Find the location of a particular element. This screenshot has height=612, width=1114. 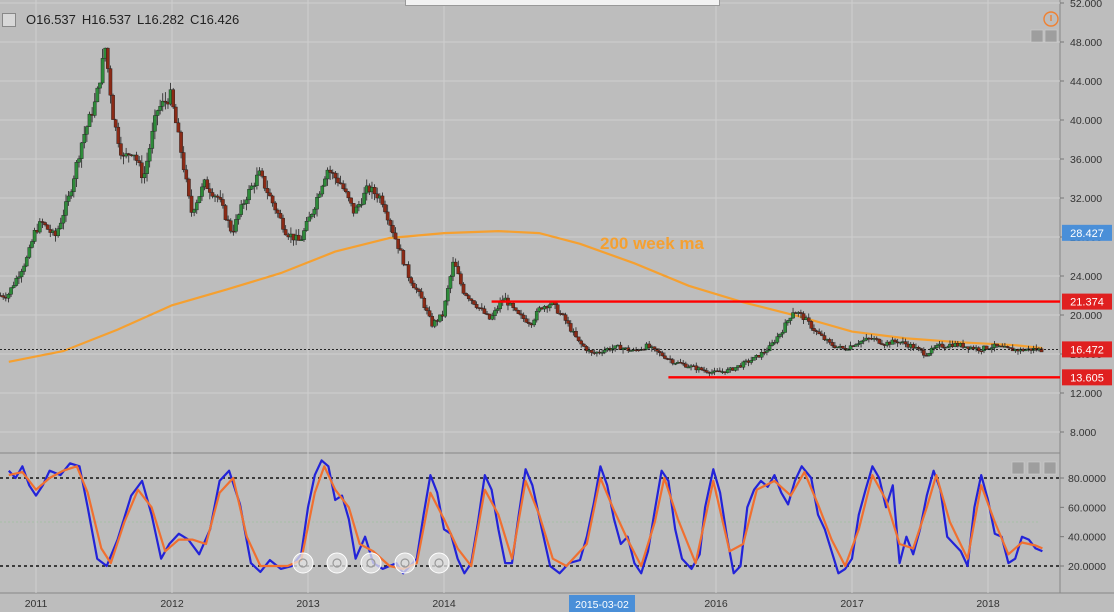

collapse-icon is located at coordinates (9, 19).